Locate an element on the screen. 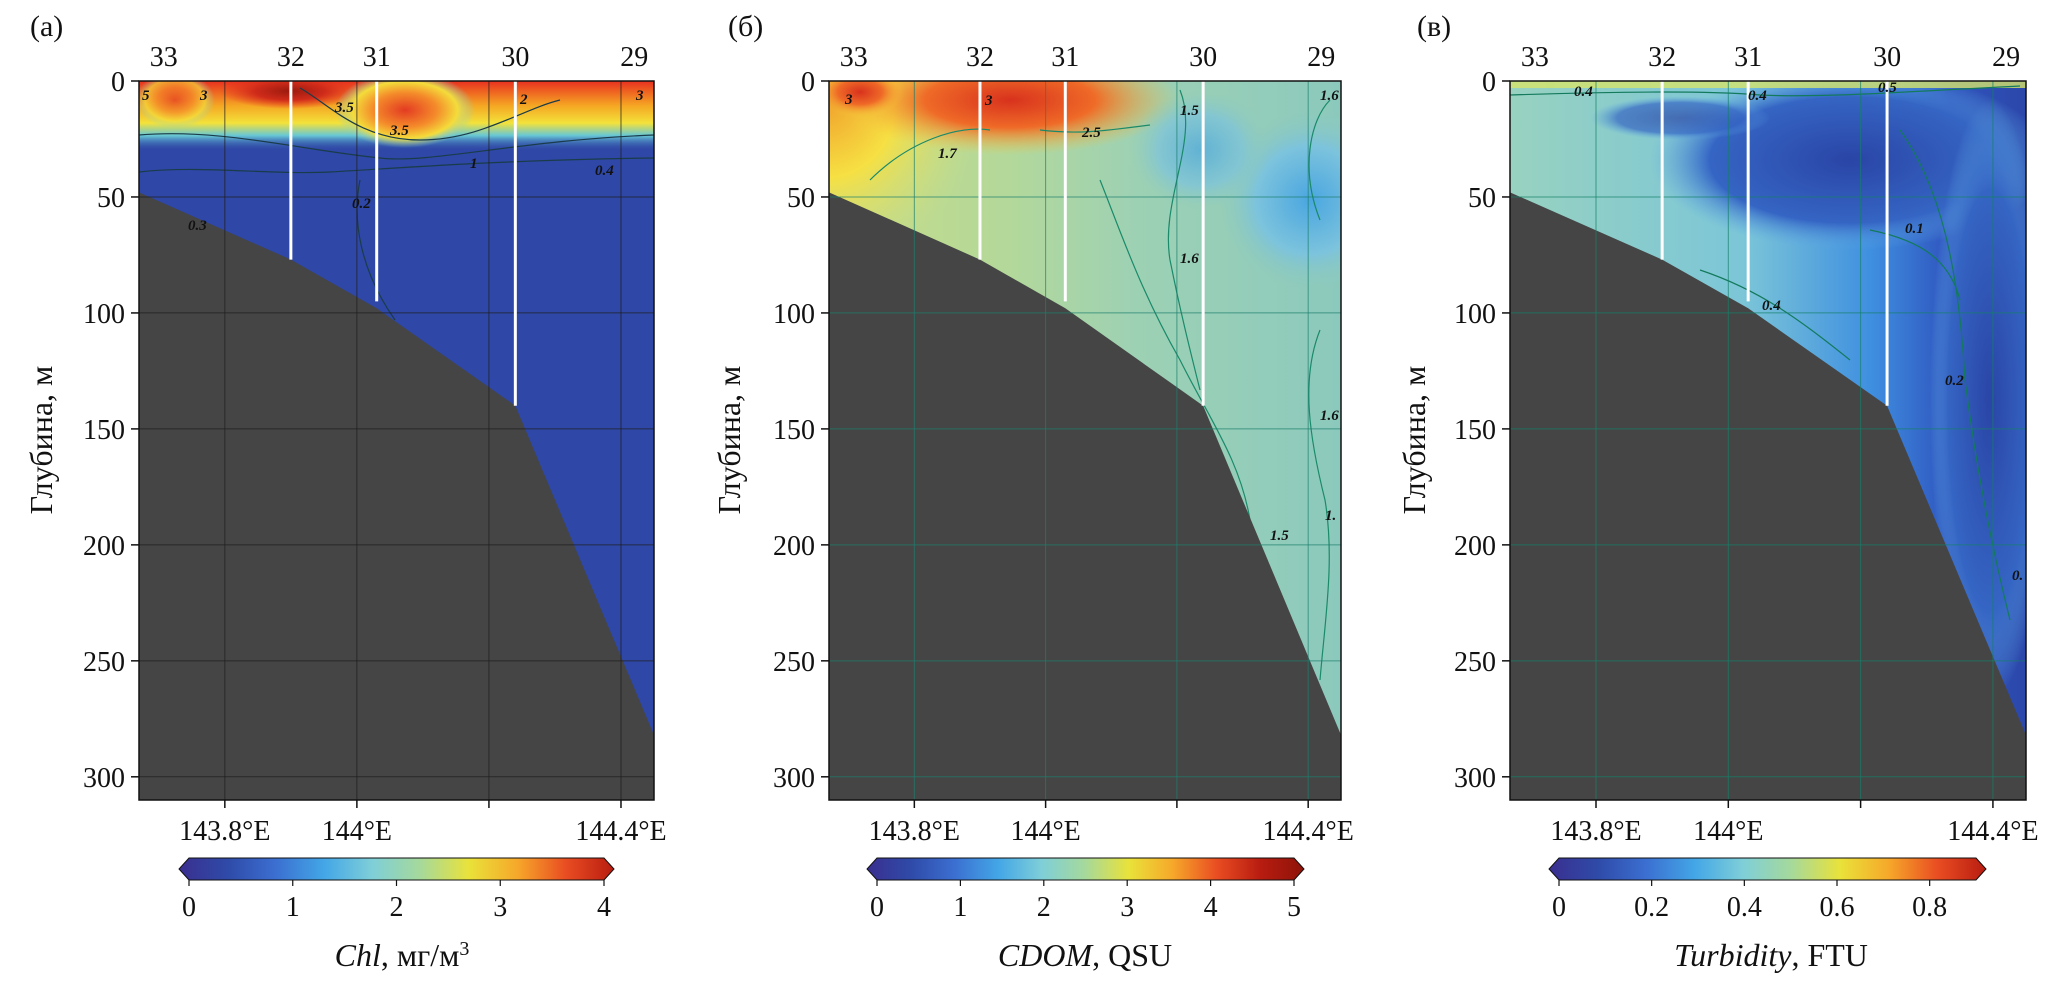 The width and height of the screenshot is (2067, 986). colorbar-tick-label: 0.6 is located at coordinates (1837, 907).